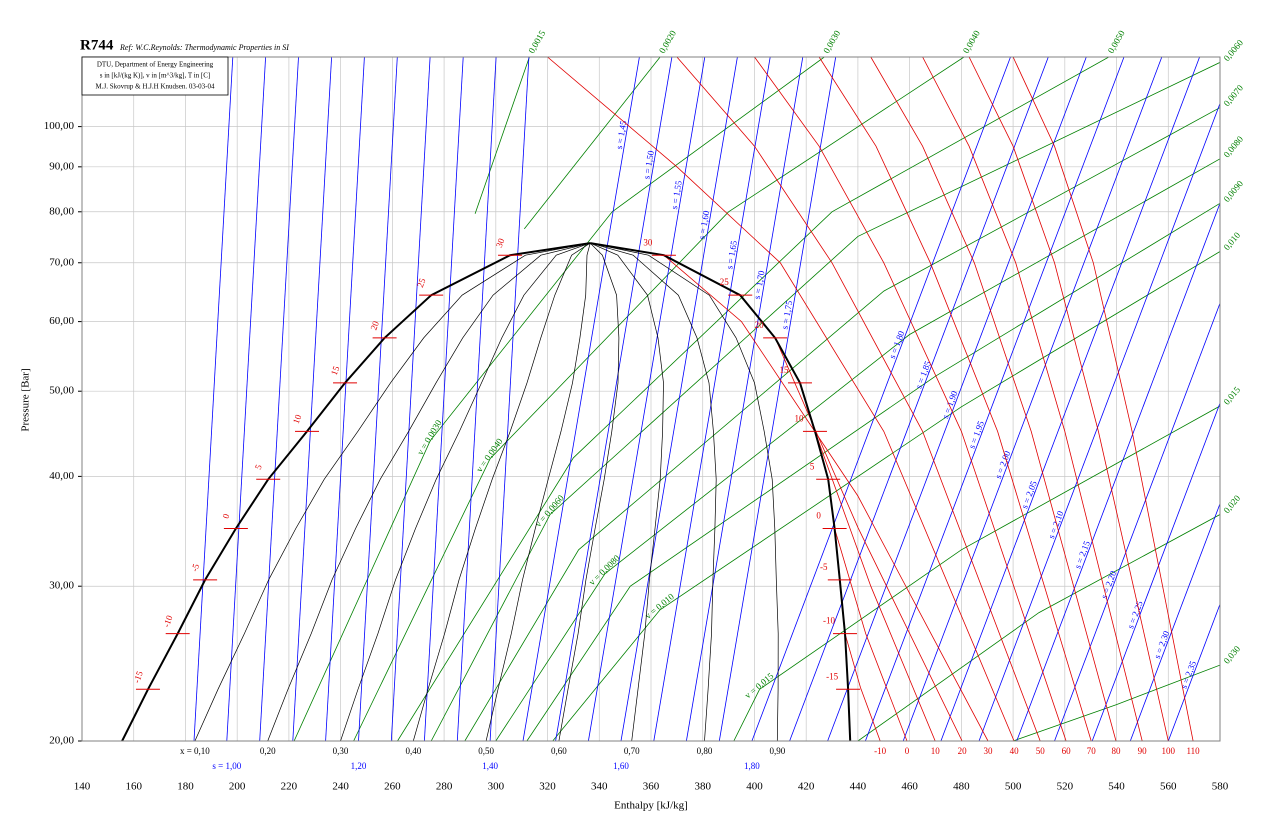  I want to click on x-tick-label: 480, so click(961, 787).